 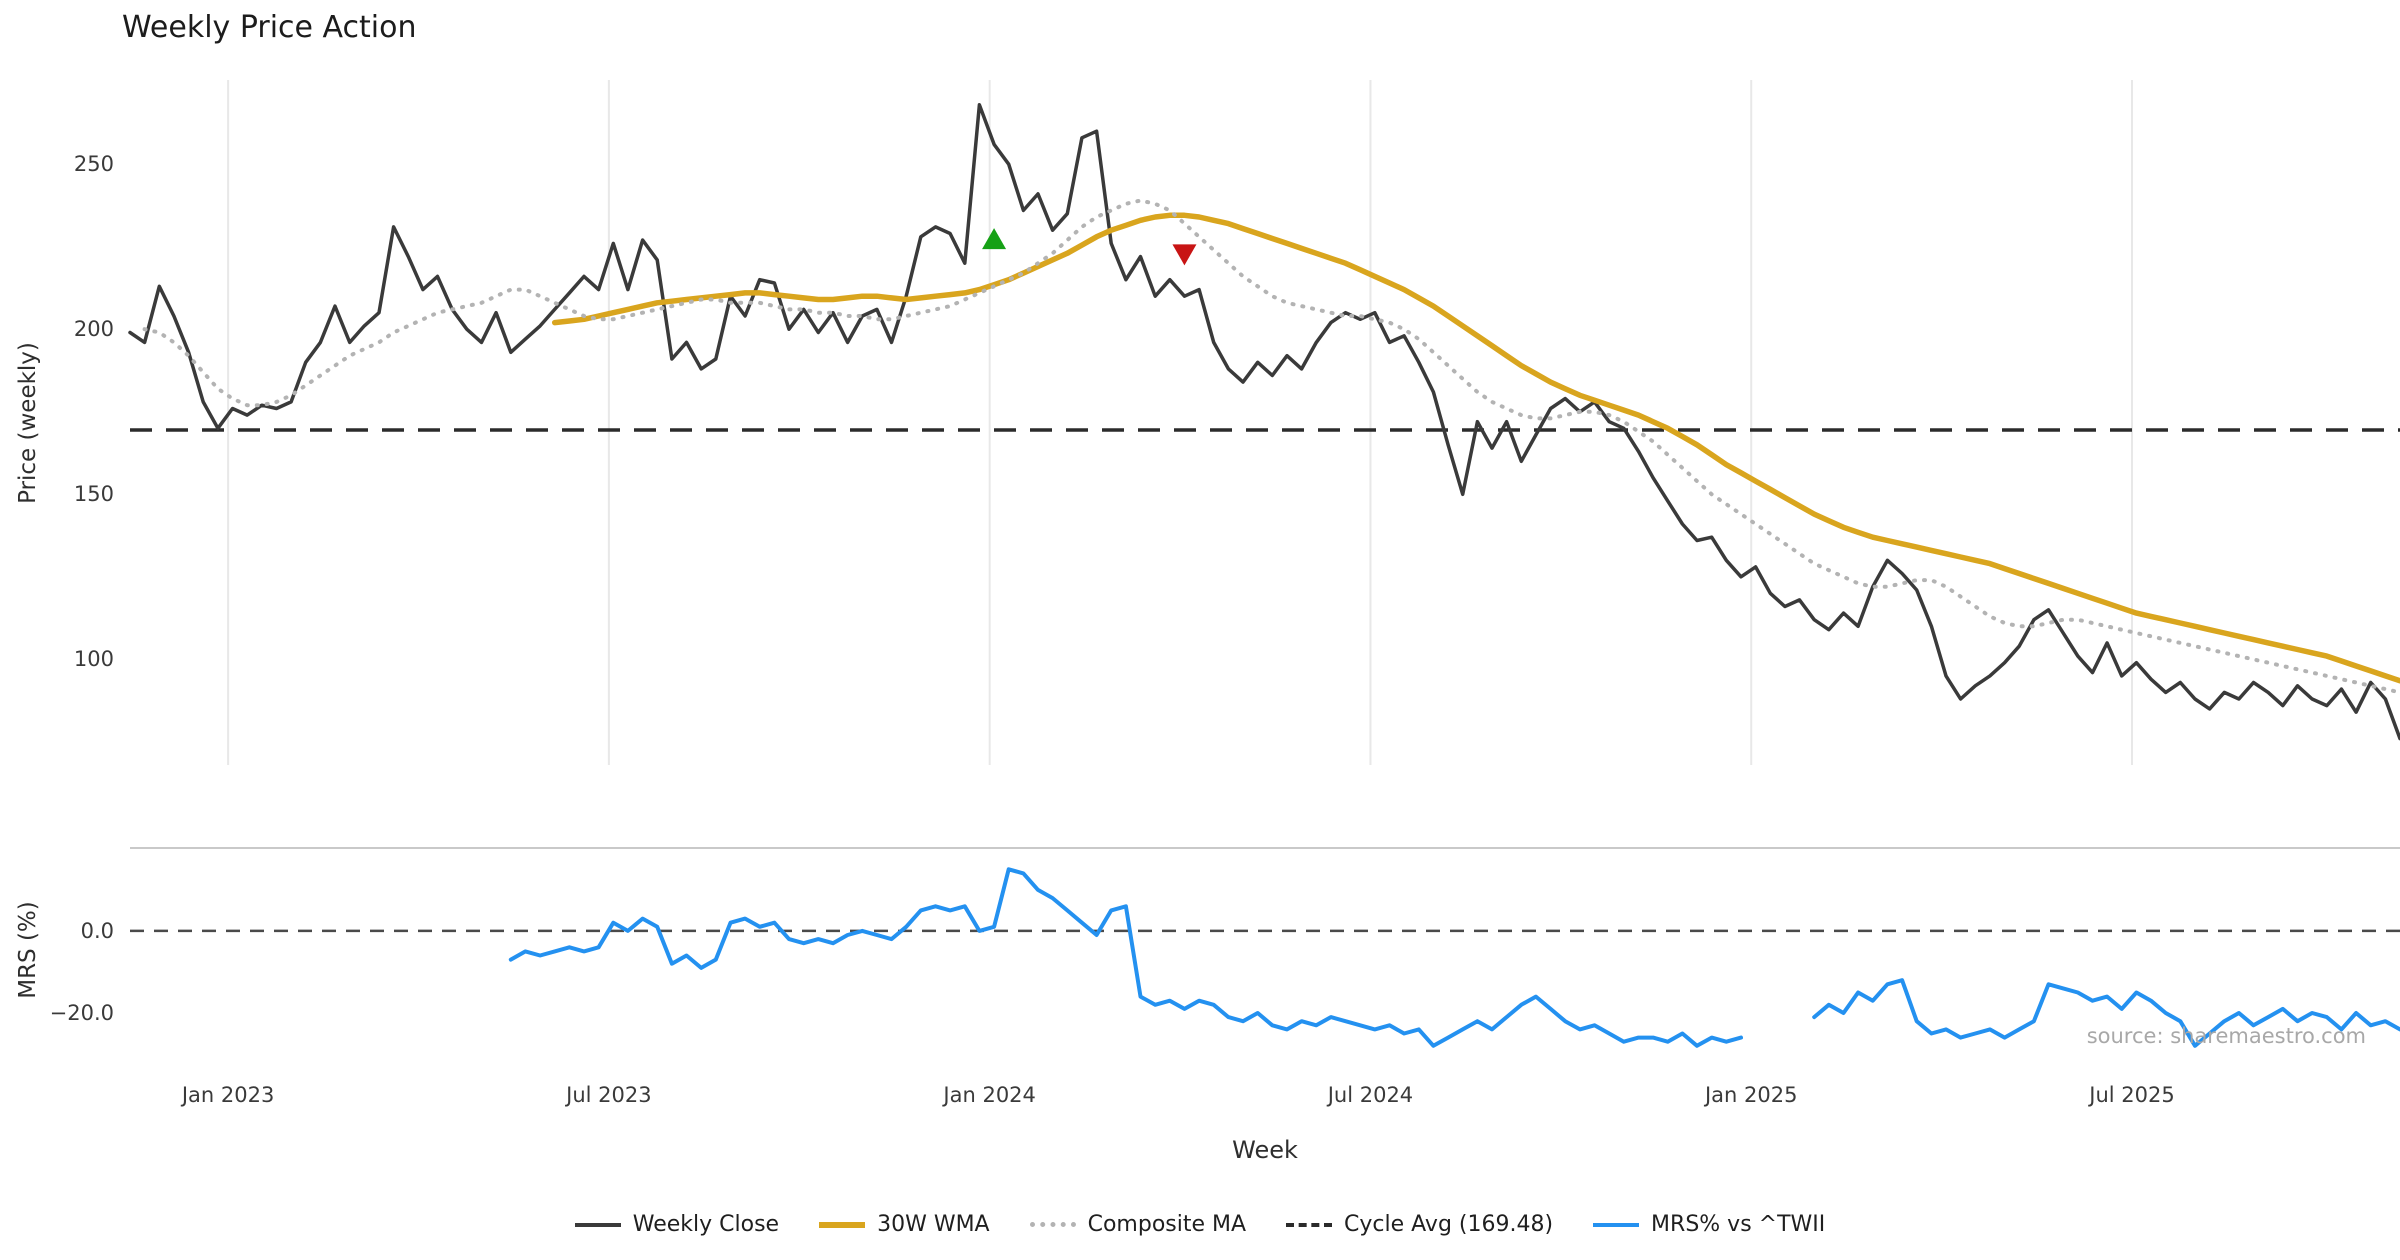 I want to click on price-y-axis-label: Price (weekly), so click(x=28, y=423).